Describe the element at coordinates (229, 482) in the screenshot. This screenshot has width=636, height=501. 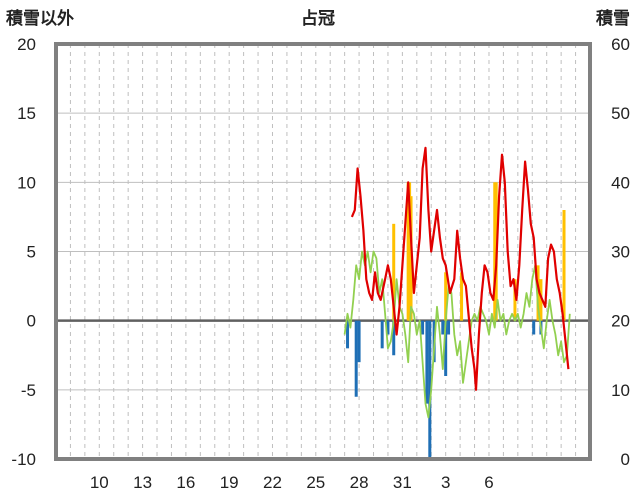
I see `x-tick-label: 19` at that location.